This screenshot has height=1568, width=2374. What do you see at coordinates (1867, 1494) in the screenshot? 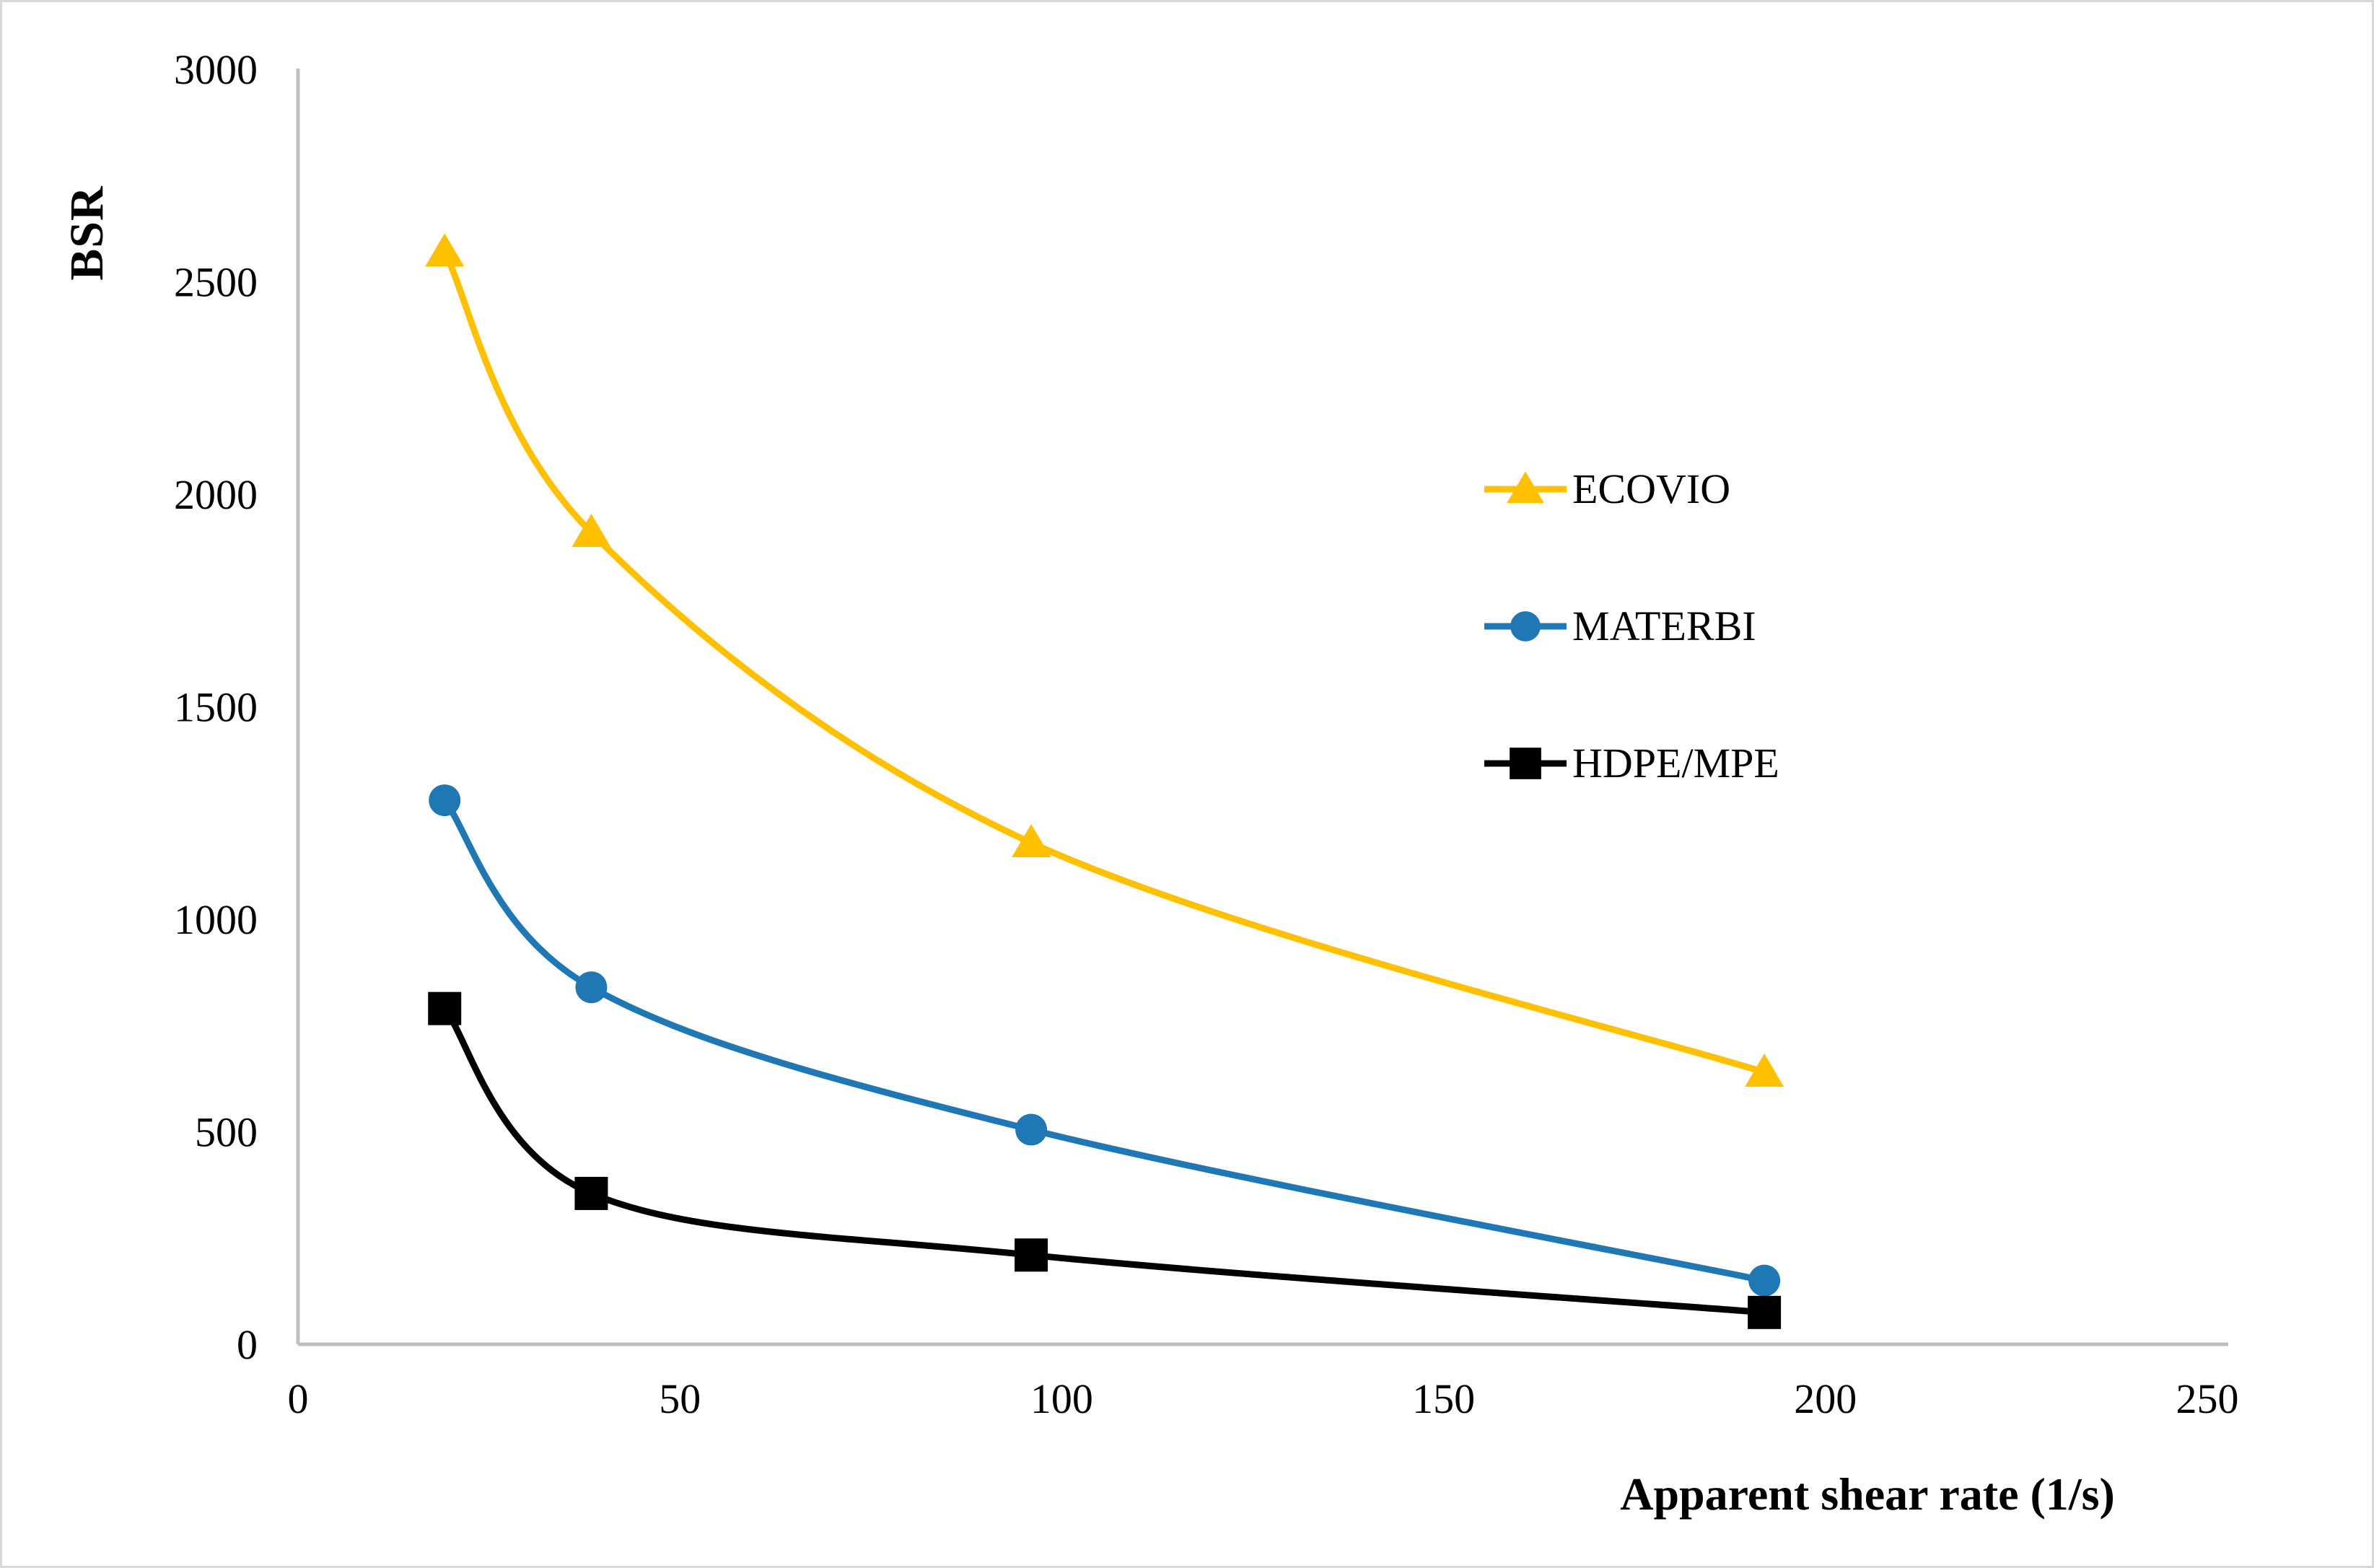
I see `x-axis-title: Apparent shear rate (1/s)` at bounding box center [1867, 1494].